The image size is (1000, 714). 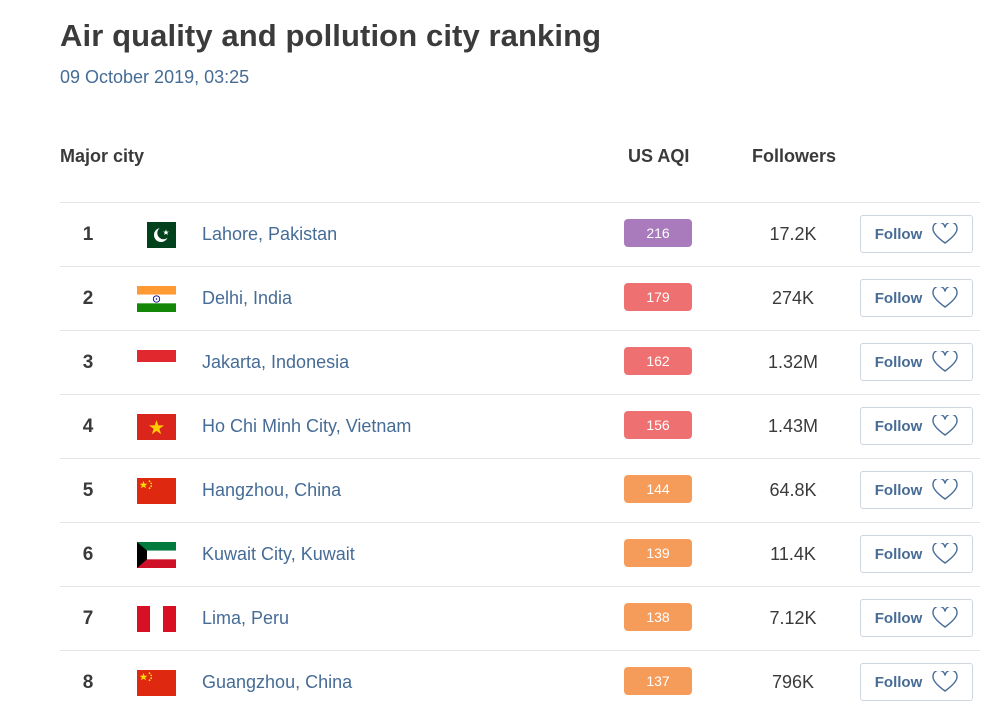 I want to click on table-row: 6 Kuwait City, Kuwait 139 11.4K Follow, so click(x=520, y=554).